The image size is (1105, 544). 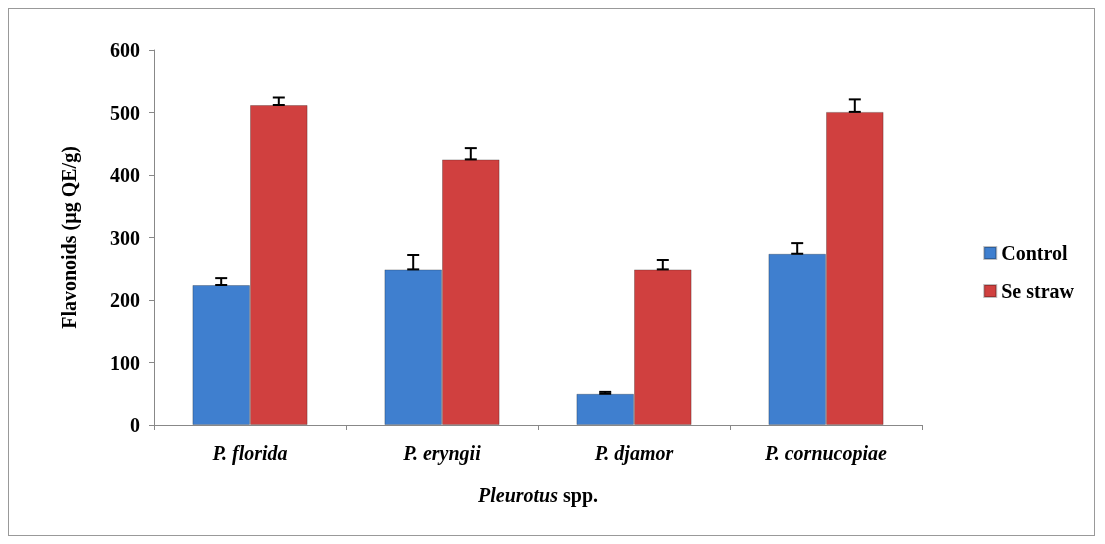 What do you see at coordinates (537, 495) in the screenshot?
I see `x-axis-title: Pleurotus spp.` at bounding box center [537, 495].